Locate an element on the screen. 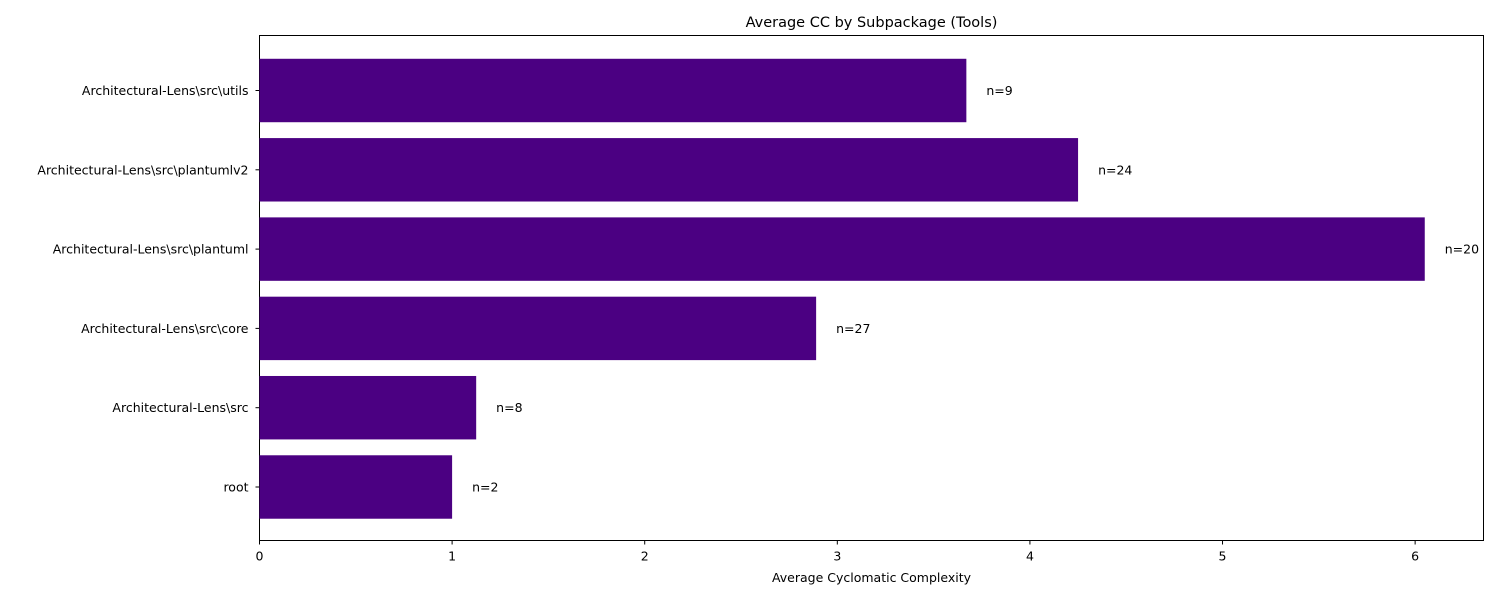 Image resolution: width=1500 pixels, height=605 pixels. bar-count-label: n=24 is located at coordinates (1115, 169).